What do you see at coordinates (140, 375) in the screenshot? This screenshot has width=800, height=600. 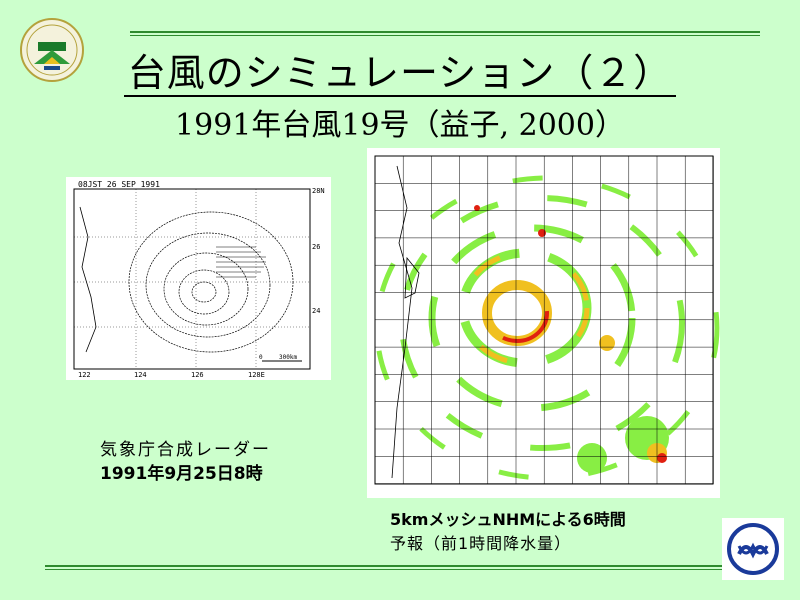 I see `lon-label: 124` at bounding box center [140, 375].